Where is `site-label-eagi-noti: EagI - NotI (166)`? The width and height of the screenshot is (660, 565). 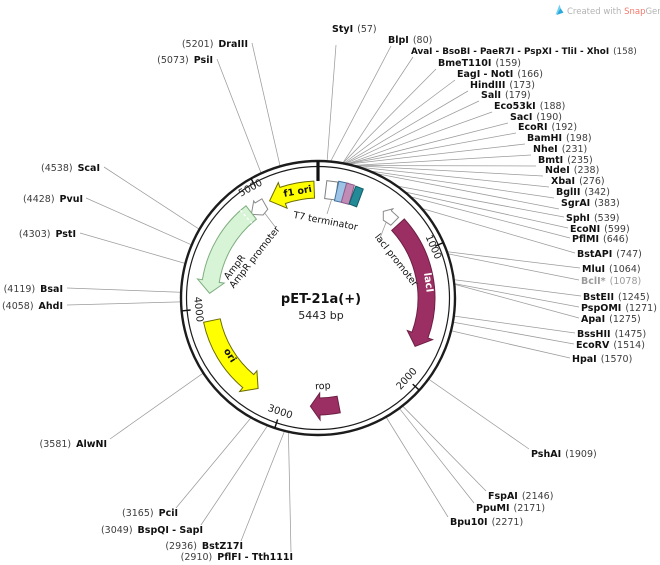
site-label-eagi-noti: EagI - NotI (166) is located at coordinates (500, 74).